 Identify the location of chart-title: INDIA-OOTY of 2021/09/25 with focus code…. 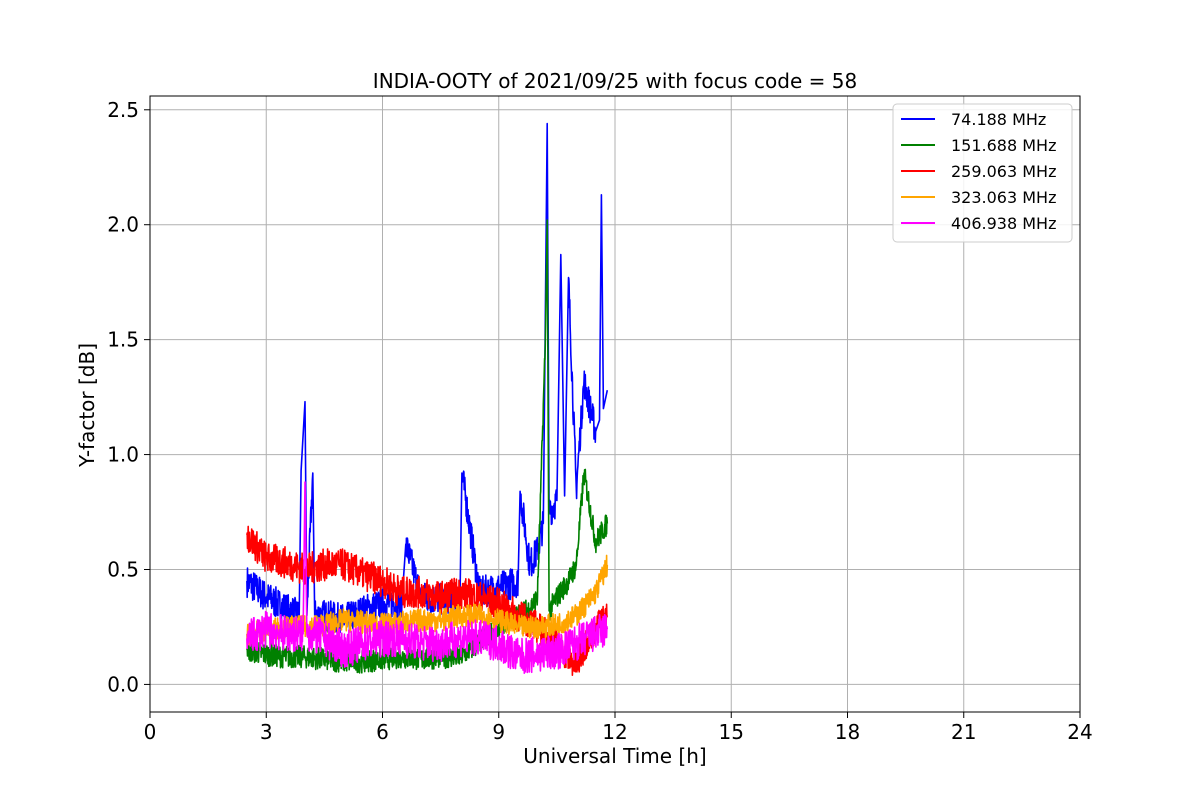
(615, 81).